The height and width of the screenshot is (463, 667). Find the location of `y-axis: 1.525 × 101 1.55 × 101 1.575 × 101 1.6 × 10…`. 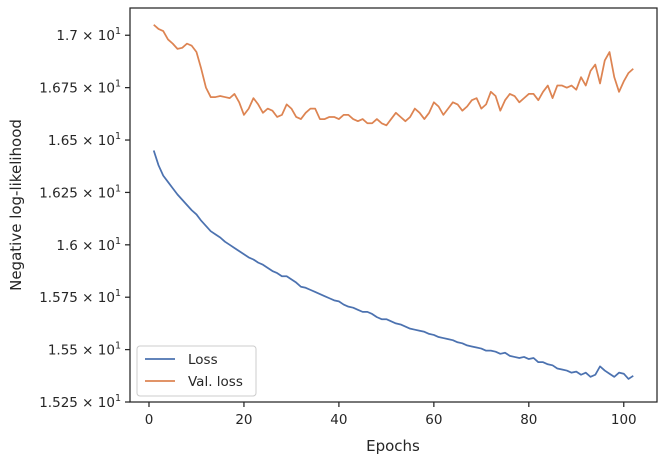

y-axis: 1.525 × 101 1.55 × 101 1.575 × 101 1.6 × 10… is located at coordinates (84, 218).